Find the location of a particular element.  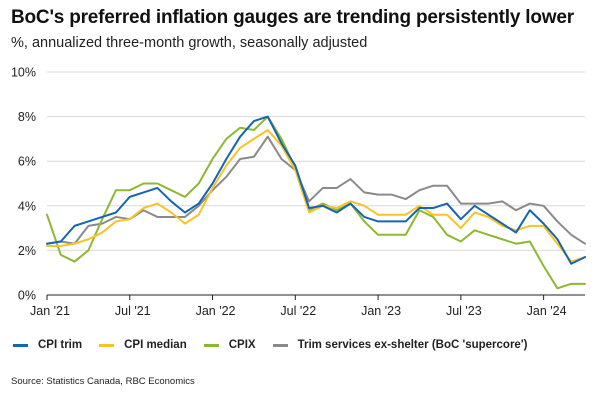

legend-item-cpi-trim: CPI trim is located at coordinates (47, 345).